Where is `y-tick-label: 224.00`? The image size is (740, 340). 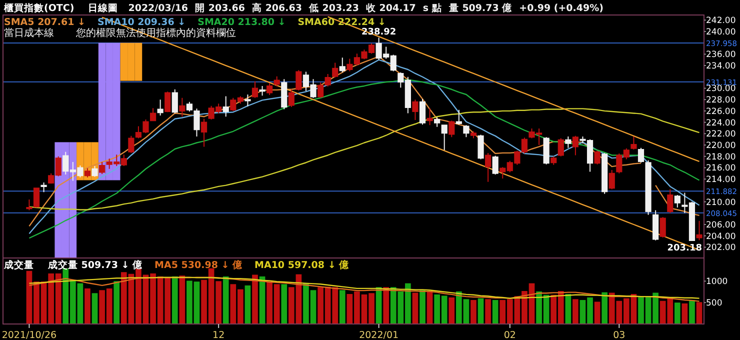
y-tick-label: 224.00 is located at coordinates (721, 123).